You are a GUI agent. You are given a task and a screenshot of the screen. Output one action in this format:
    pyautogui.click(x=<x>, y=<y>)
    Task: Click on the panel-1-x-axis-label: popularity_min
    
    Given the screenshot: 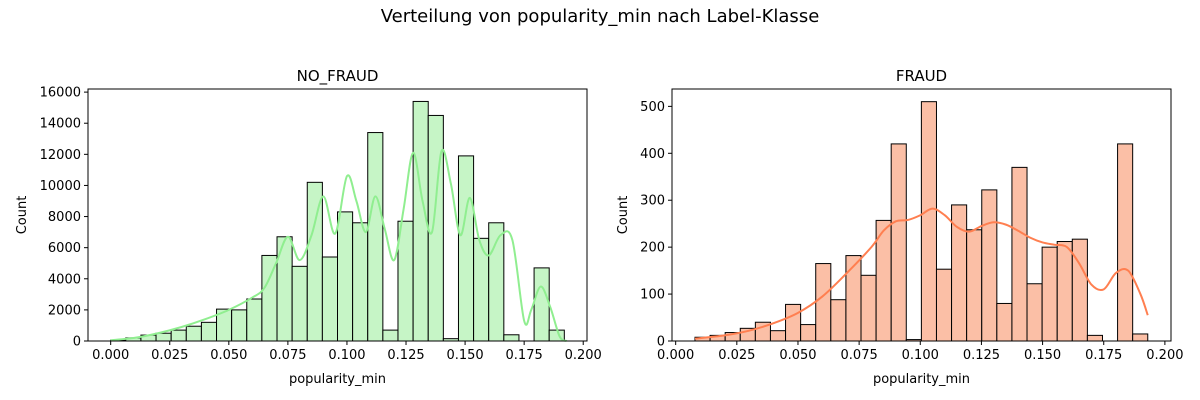 What is the action you would take?
    pyautogui.click(x=337, y=379)
    